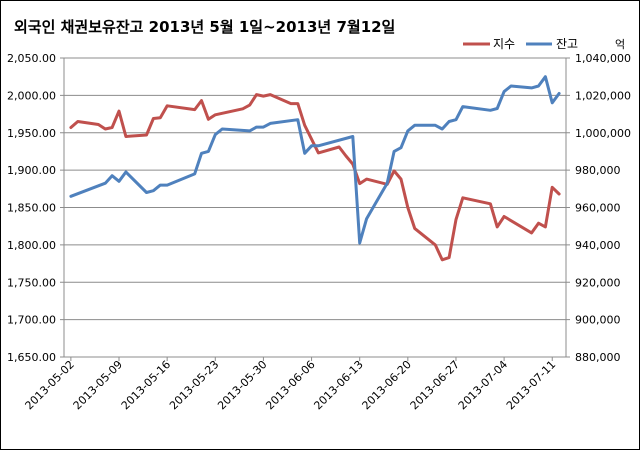 The height and width of the screenshot is (450, 640). Describe the element at coordinates (31, 208) in the screenshot. I see `left-tick-label: 1,850.00` at that location.